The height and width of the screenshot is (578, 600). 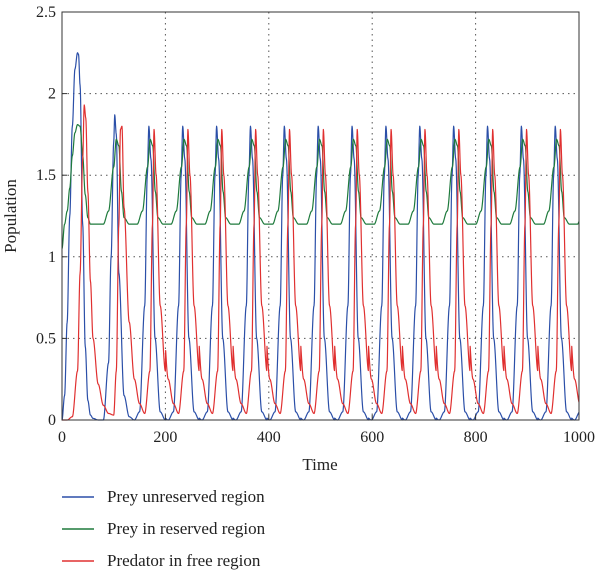 I want to click on y-tick-label: 0, so click(x=52, y=420).